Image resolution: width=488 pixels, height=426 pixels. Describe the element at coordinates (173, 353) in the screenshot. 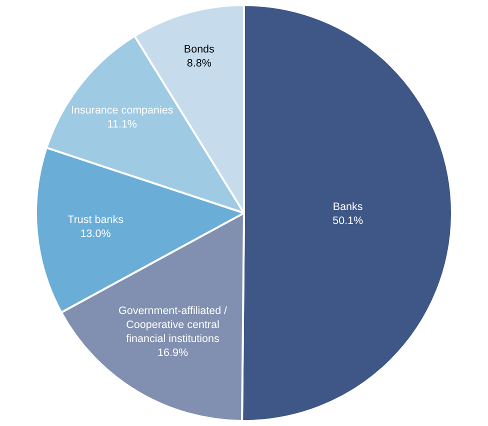

I see `data-label: 16.9%` at that location.